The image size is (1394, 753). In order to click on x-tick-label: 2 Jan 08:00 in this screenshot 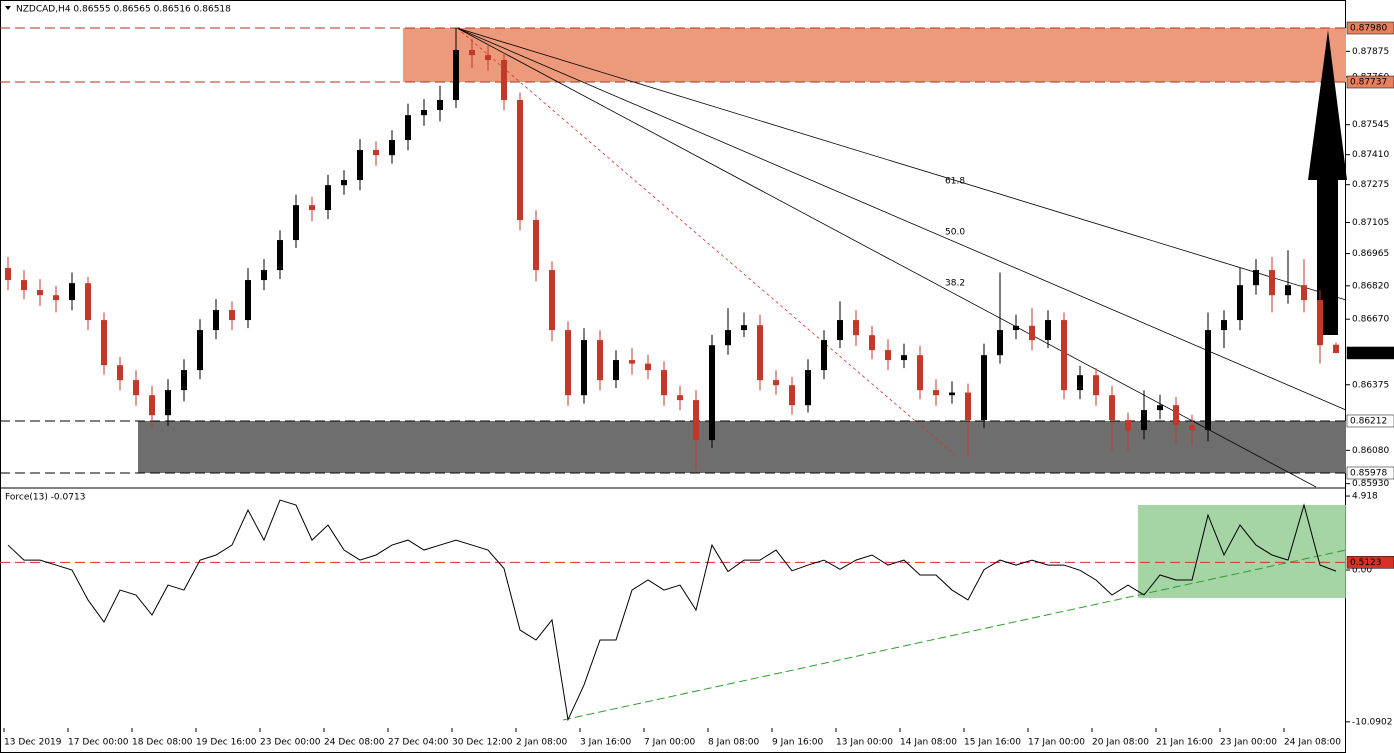, I will do `click(542, 743)`.